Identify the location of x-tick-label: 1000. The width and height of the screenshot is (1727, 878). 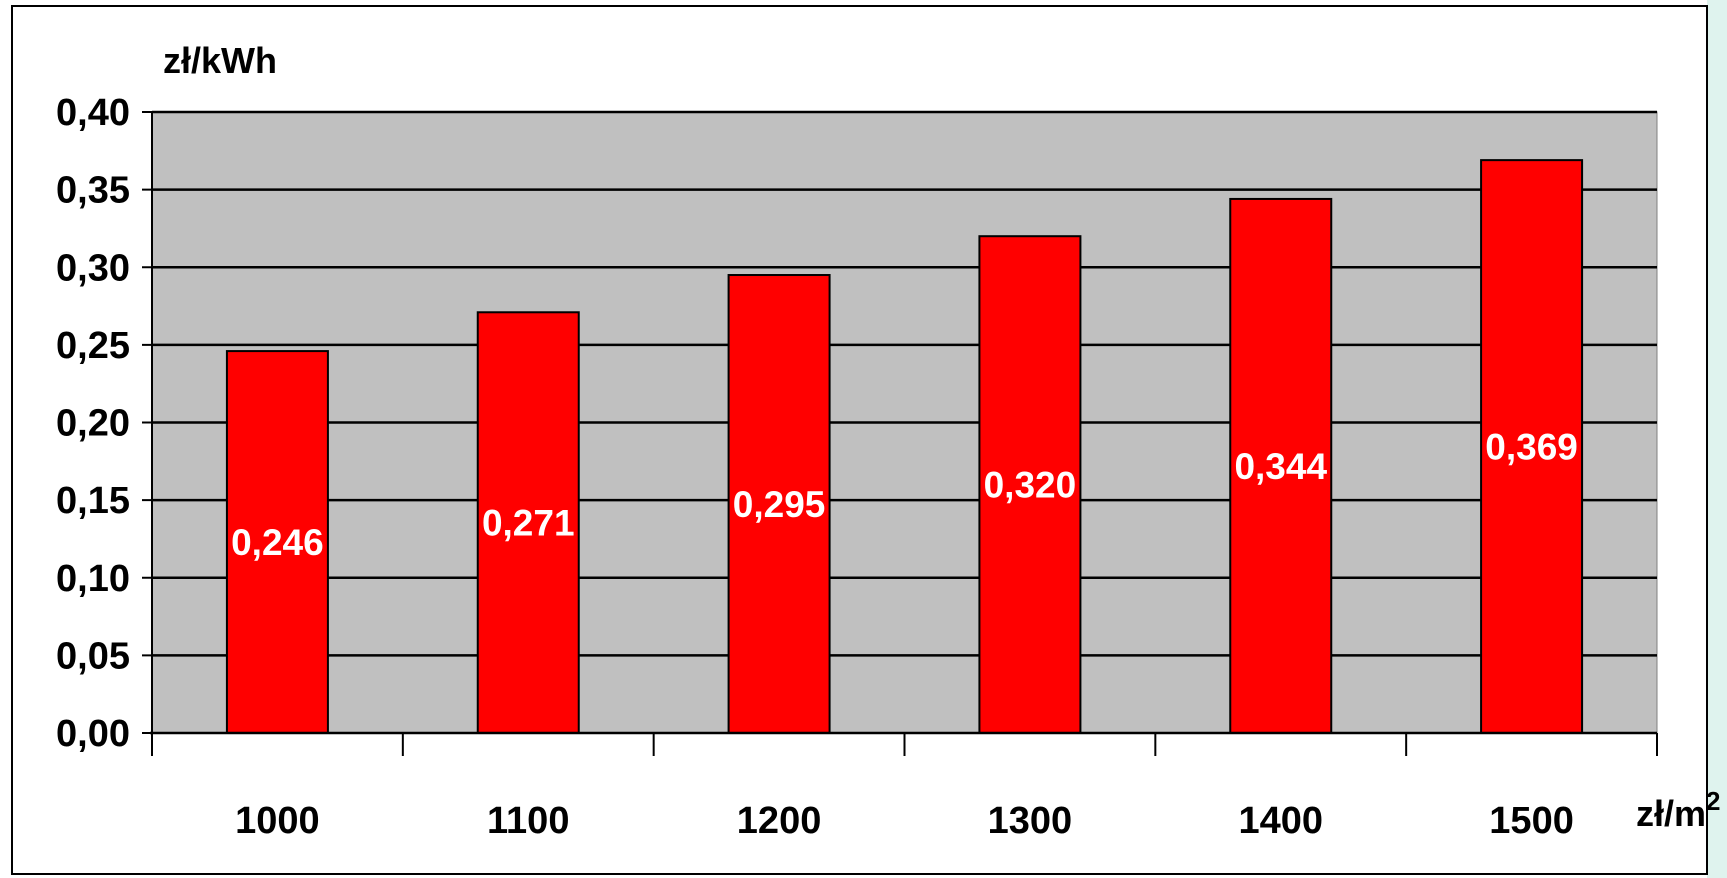
(277, 821).